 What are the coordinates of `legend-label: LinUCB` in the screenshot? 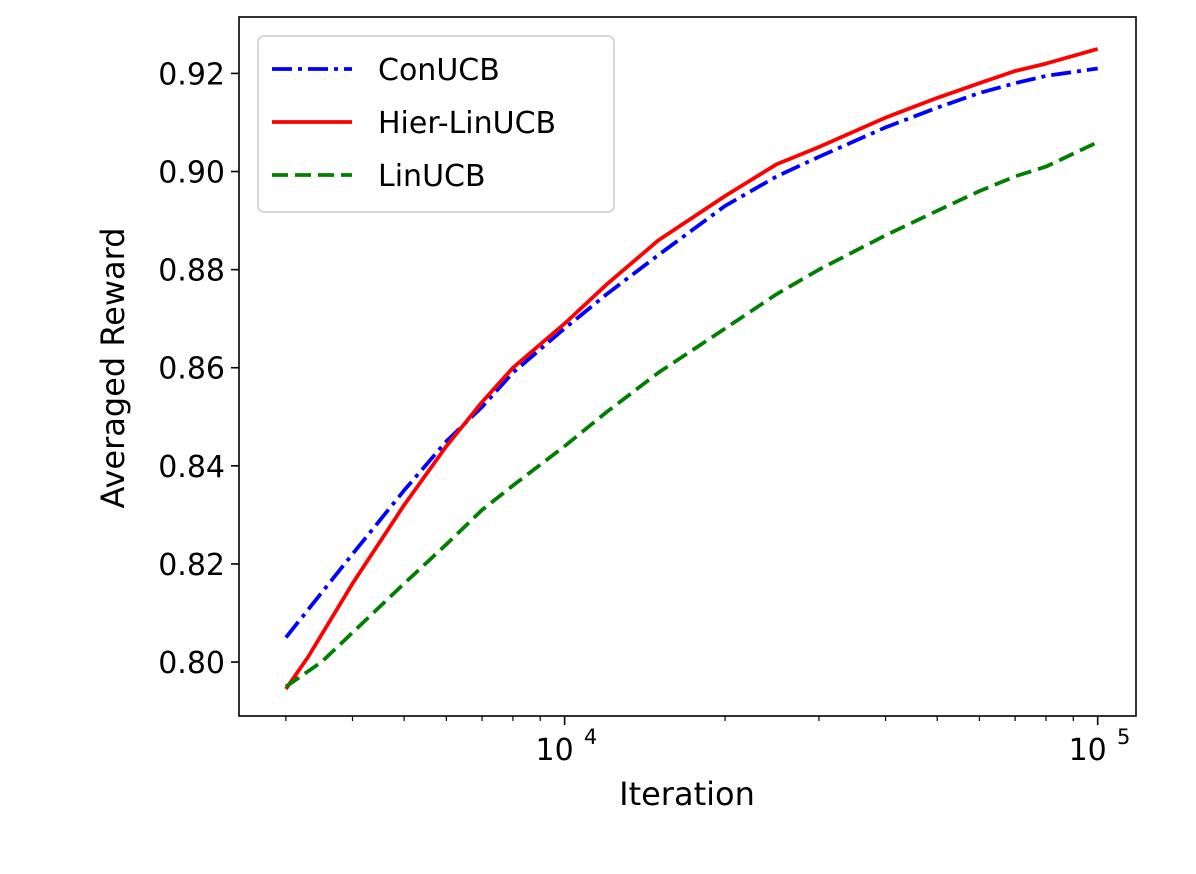 It's located at (432, 176).